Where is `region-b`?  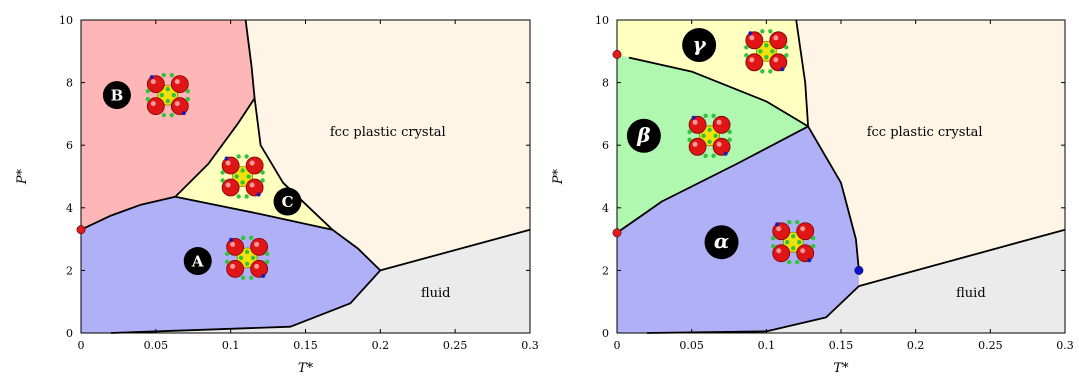
region-b is located at coordinates (168, 125).